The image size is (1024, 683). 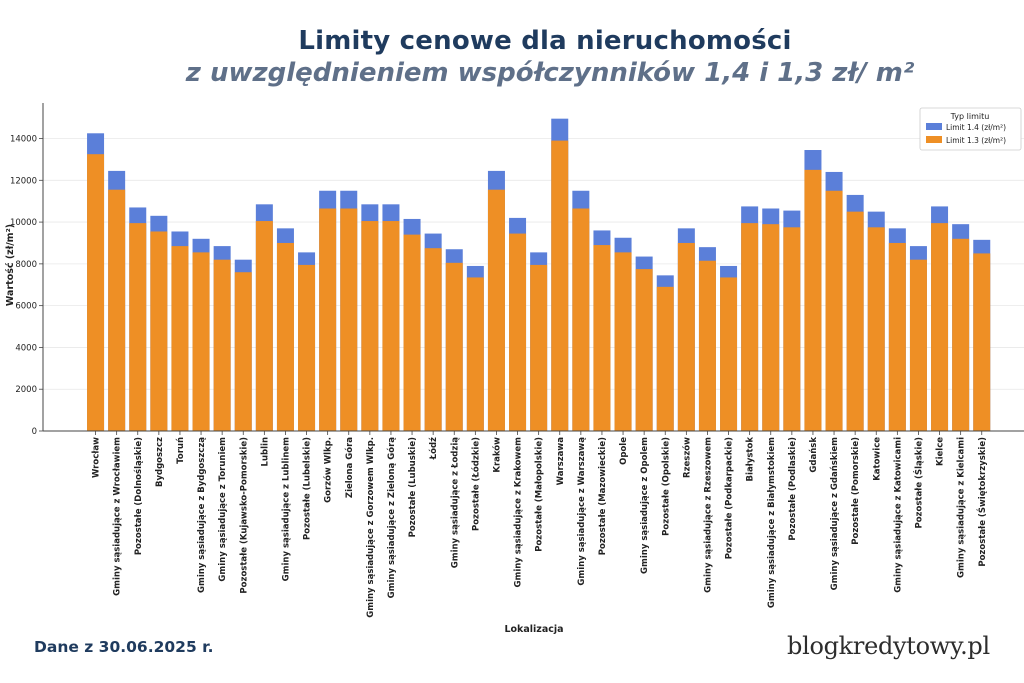 What do you see at coordinates (519, 512) in the screenshot?
I see `x-tick-label: Gminy sąsiadujące z Krakowem` at bounding box center [519, 512].